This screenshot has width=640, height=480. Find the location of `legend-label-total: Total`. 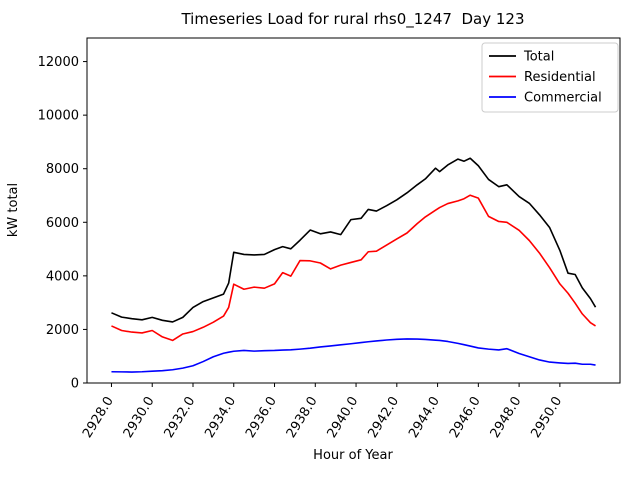

legend-label-total: Total is located at coordinates (538, 57).